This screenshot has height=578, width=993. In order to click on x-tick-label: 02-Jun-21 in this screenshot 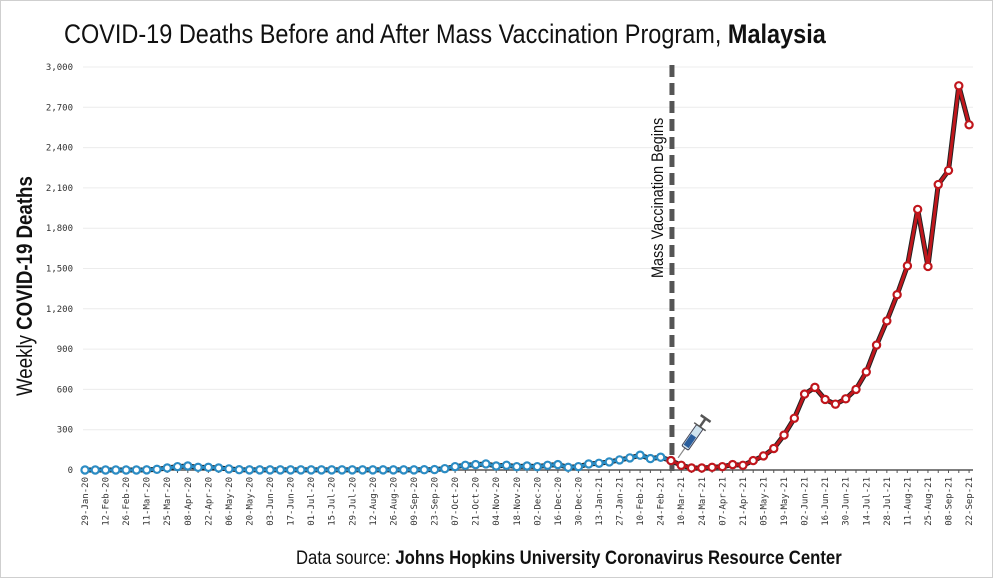, I will do `click(806, 501)`.